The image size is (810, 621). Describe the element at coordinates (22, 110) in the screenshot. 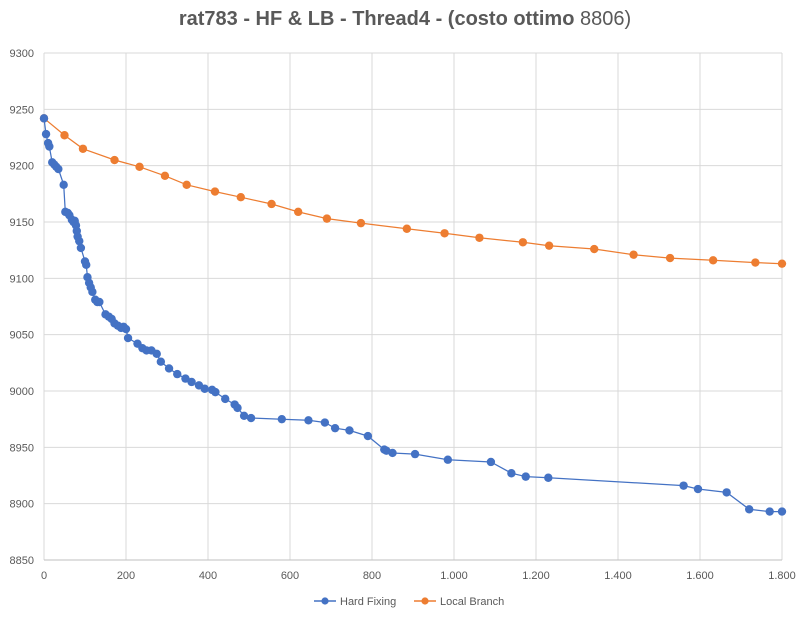

I see `y-tick-label: 9250` at that location.